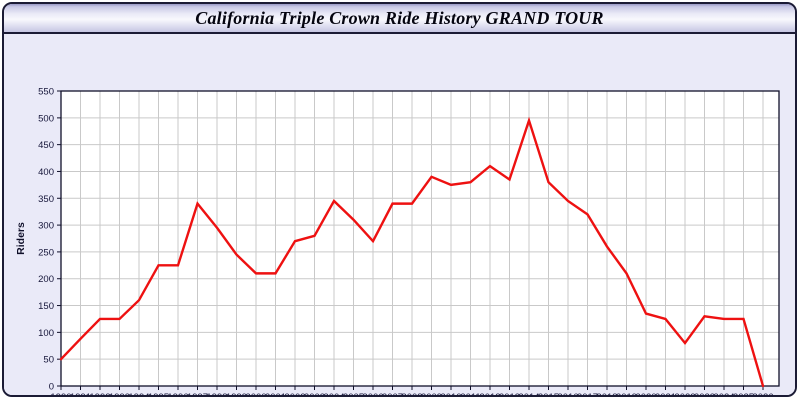  I want to click on x-tick-label: 2025, so click(743, 394).